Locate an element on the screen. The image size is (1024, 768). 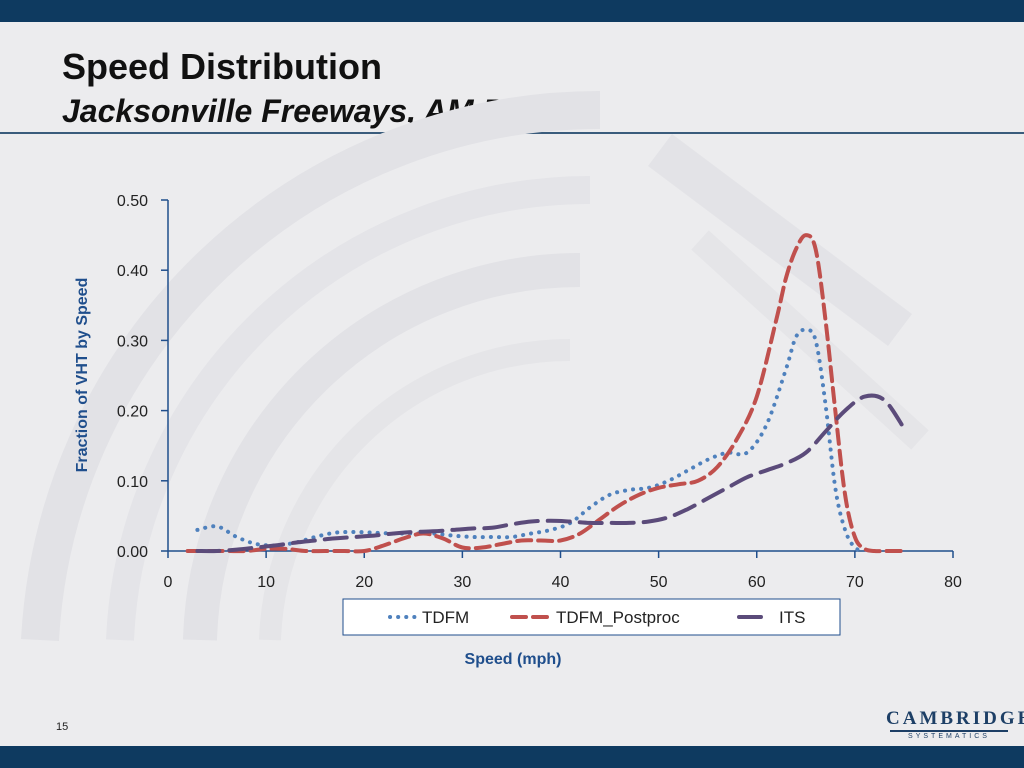
x-tick-label: 40 is located at coordinates (561, 582).